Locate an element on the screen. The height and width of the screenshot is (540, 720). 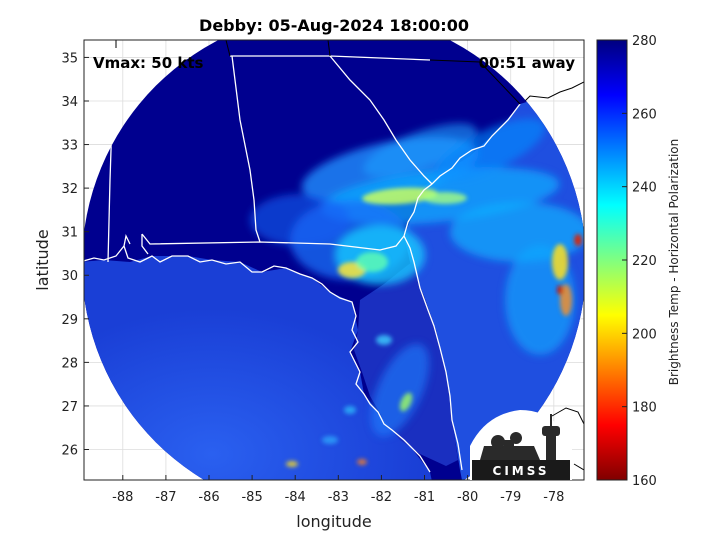
colorbar-ticks: 280 260 240 220 200 180 160 is located at coordinates (639, 261).